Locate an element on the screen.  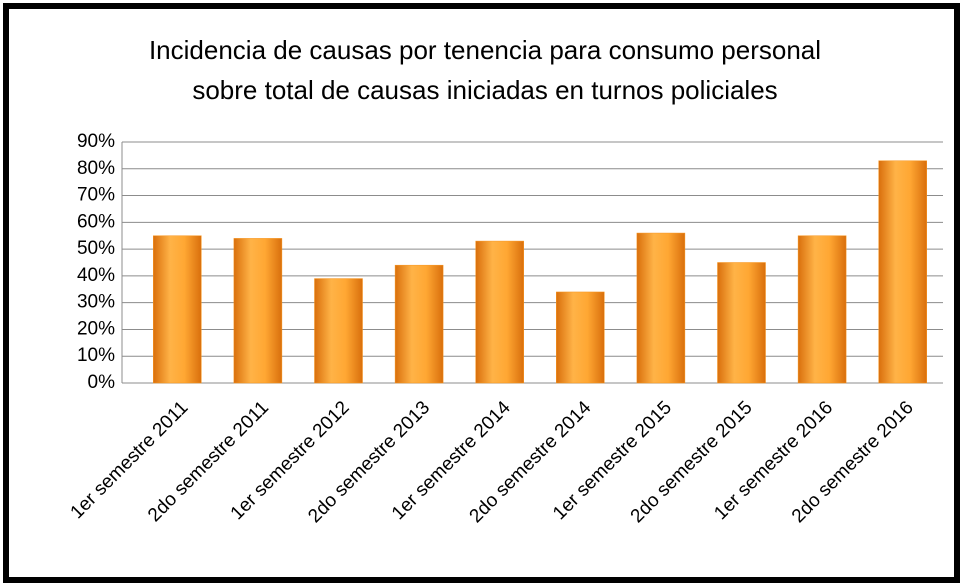
y-tick-label: 10% is located at coordinates (96, 355).